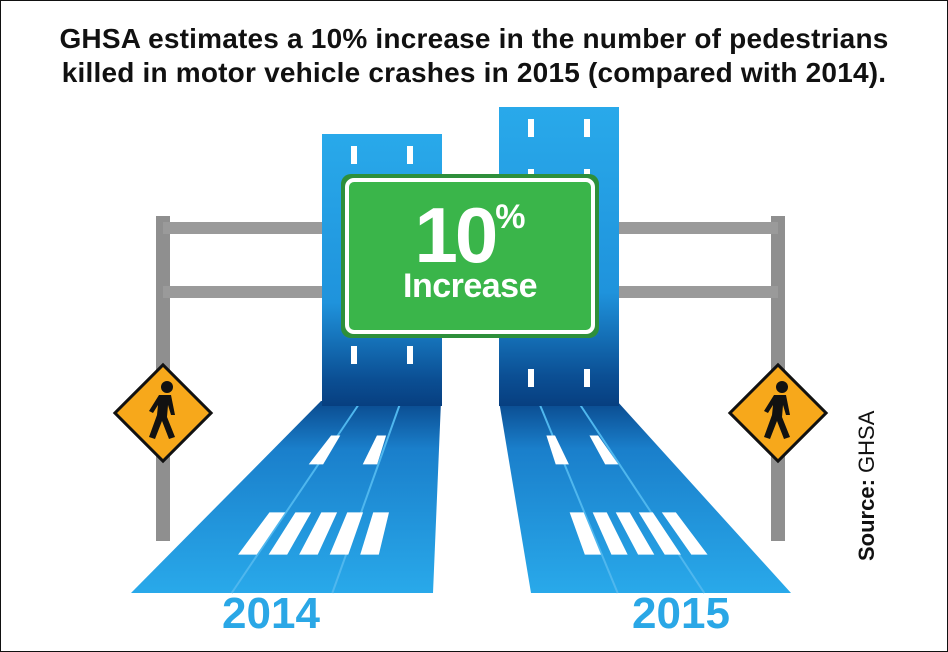 The image size is (948, 652). Describe the element at coordinates (866, 441) in the screenshot. I see `source-name: GHSA` at that location.